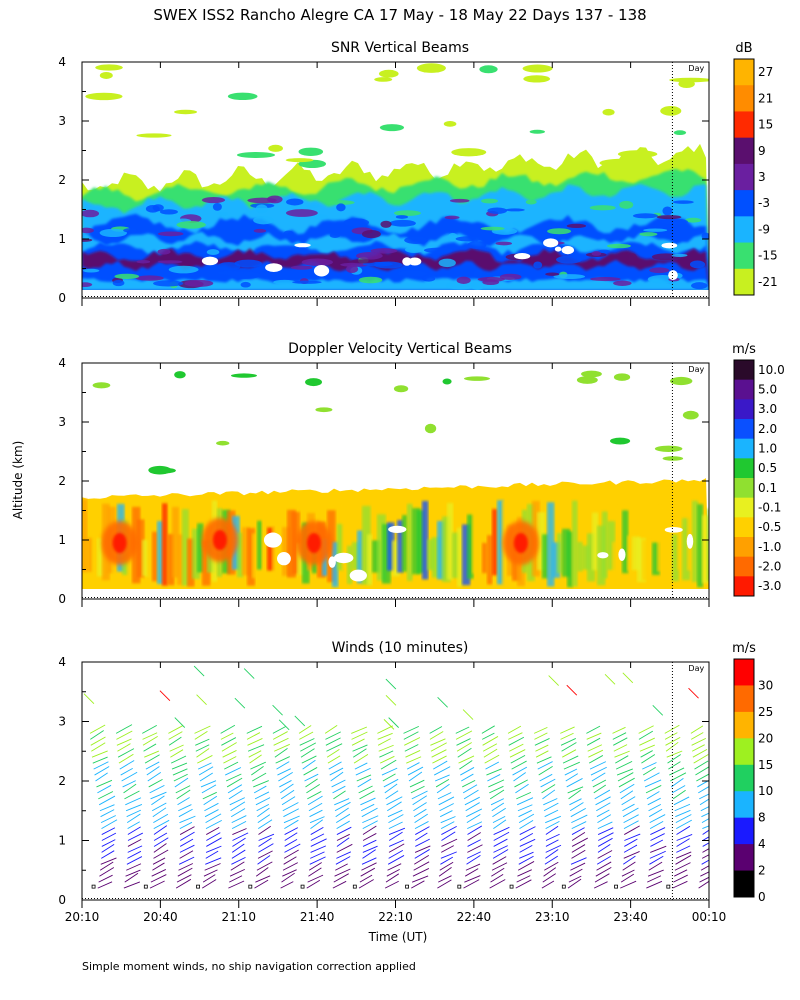 The width and height of the screenshot is (800, 1000). What do you see at coordinates (400, 648) in the screenshot?
I see `winds-title: Winds (10 minutes)` at bounding box center [400, 648].